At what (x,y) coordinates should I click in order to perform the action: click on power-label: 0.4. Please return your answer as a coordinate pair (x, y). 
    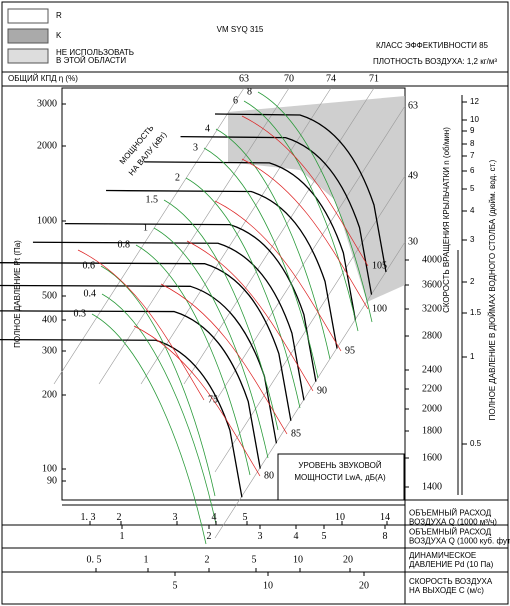
    Looking at the image, I should click on (90, 293).